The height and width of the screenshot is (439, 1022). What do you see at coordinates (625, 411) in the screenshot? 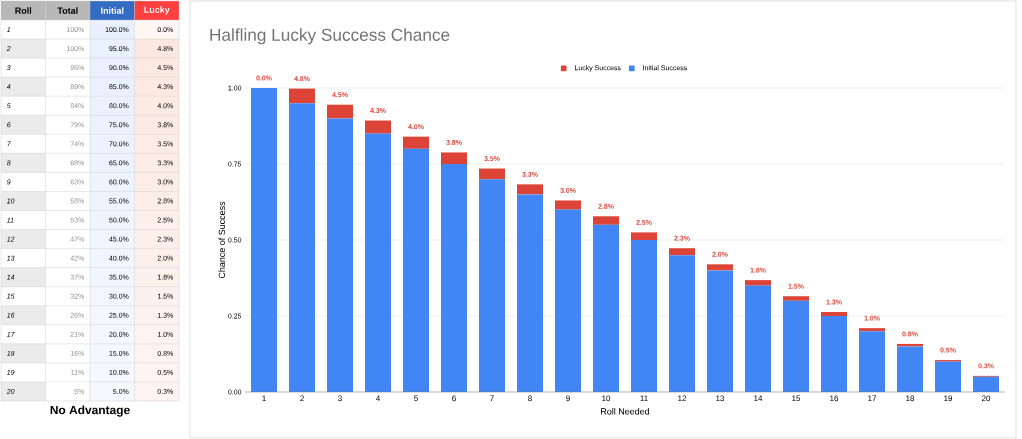
I see `x-axis-title: Roll Needed` at bounding box center [625, 411].